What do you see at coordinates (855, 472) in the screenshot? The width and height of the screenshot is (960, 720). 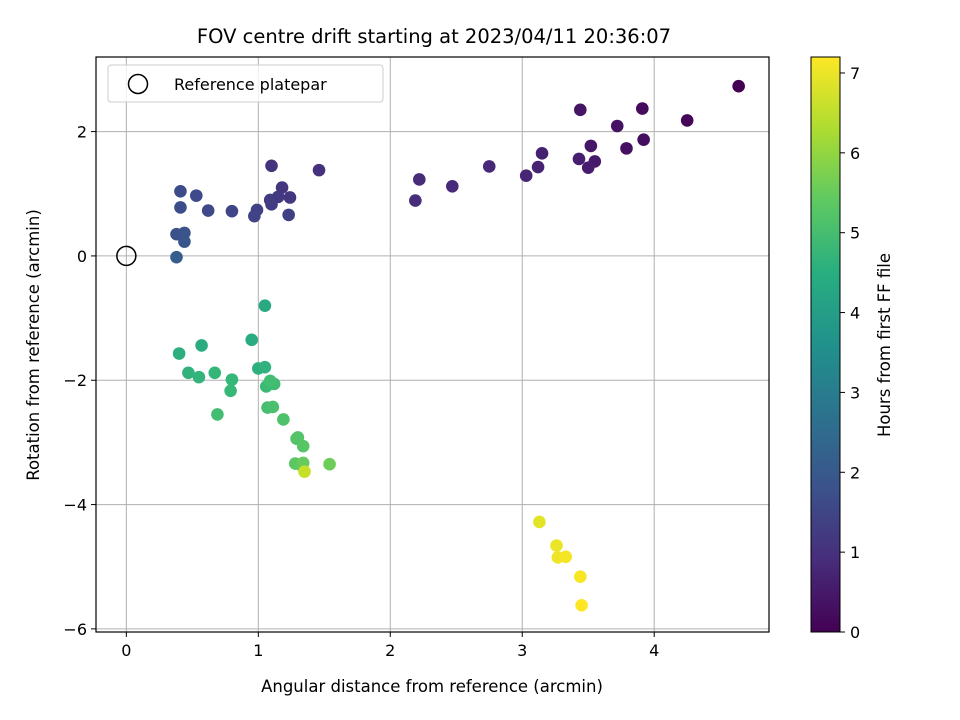 I see `colorbar-tick-label: 2` at bounding box center [855, 472].